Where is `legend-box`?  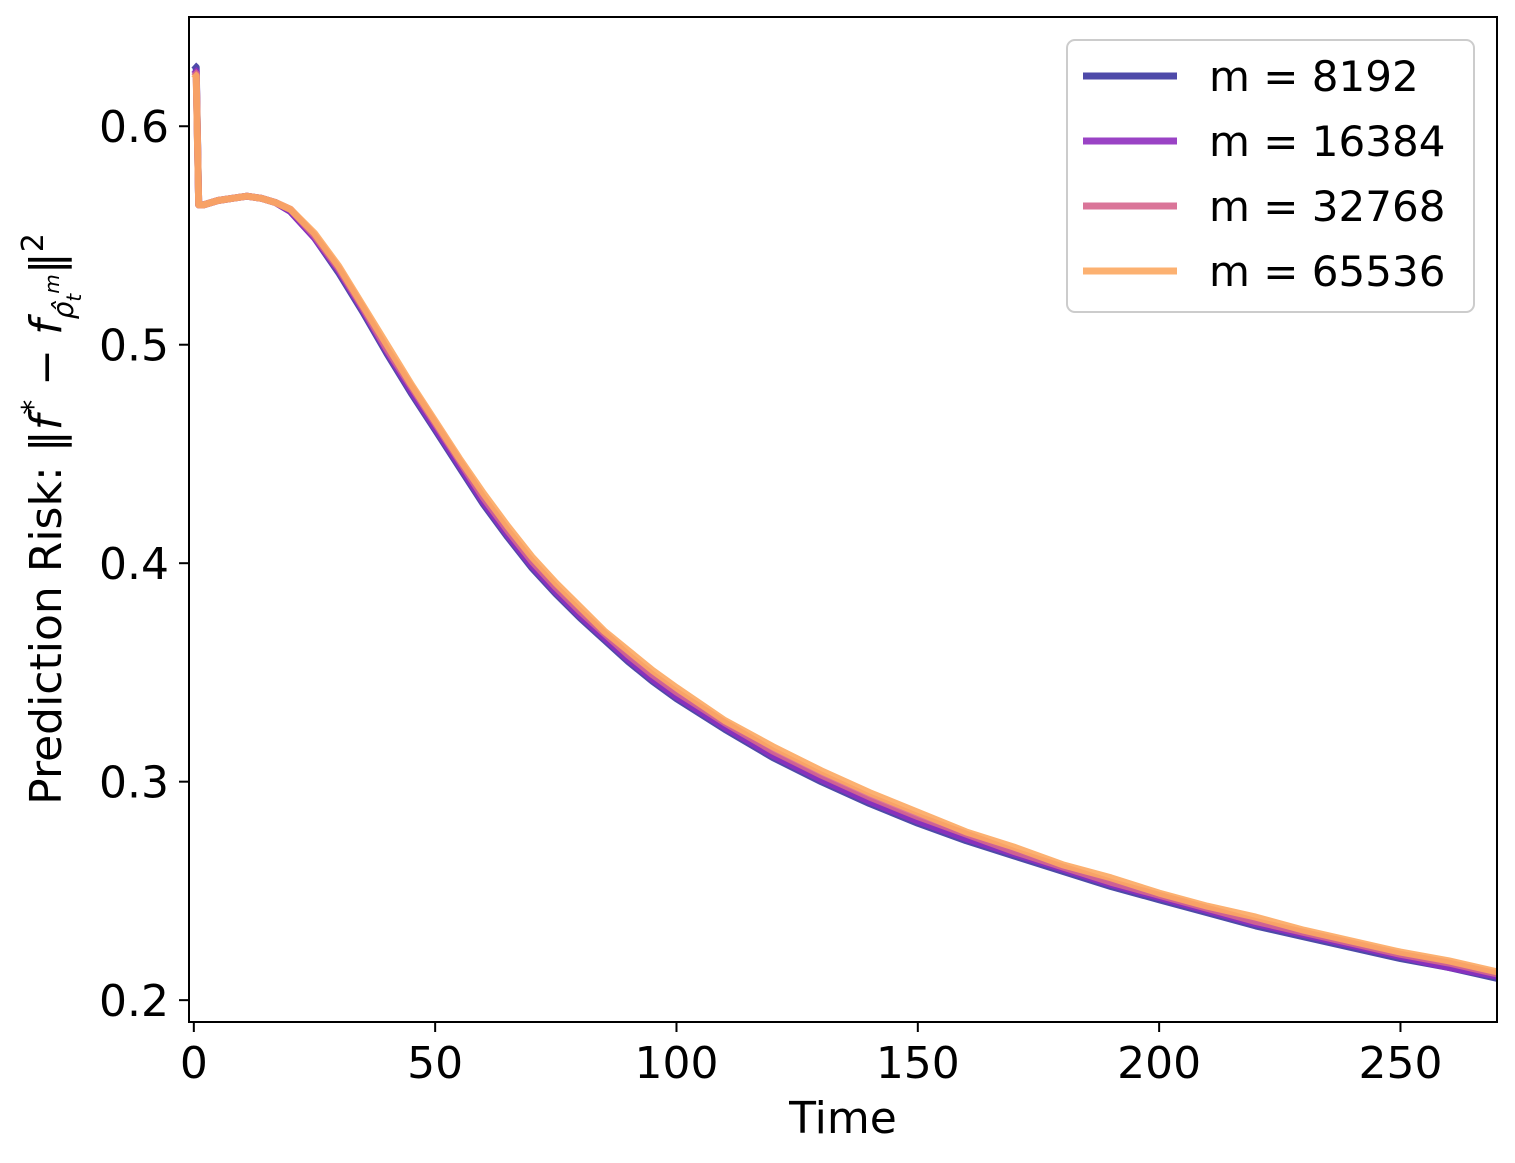 legend-box is located at coordinates (1270, 176).